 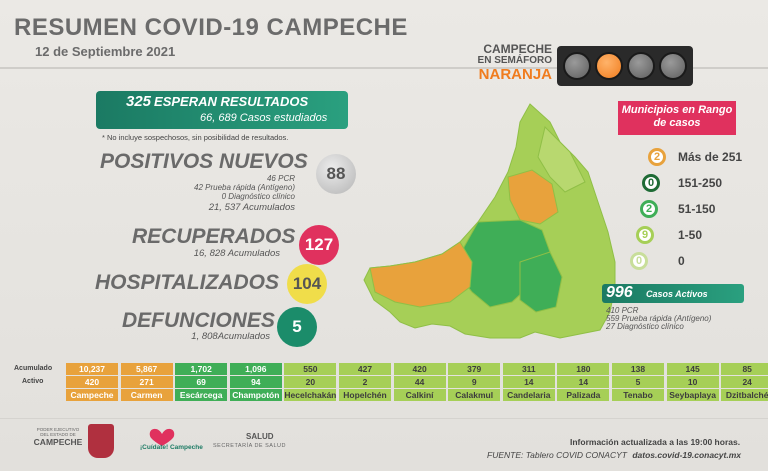 What do you see at coordinates (258, 196) in the screenshot?
I see `positivos-clinico: 0 Diagnóstico clínico` at bounding box center [258, 196].